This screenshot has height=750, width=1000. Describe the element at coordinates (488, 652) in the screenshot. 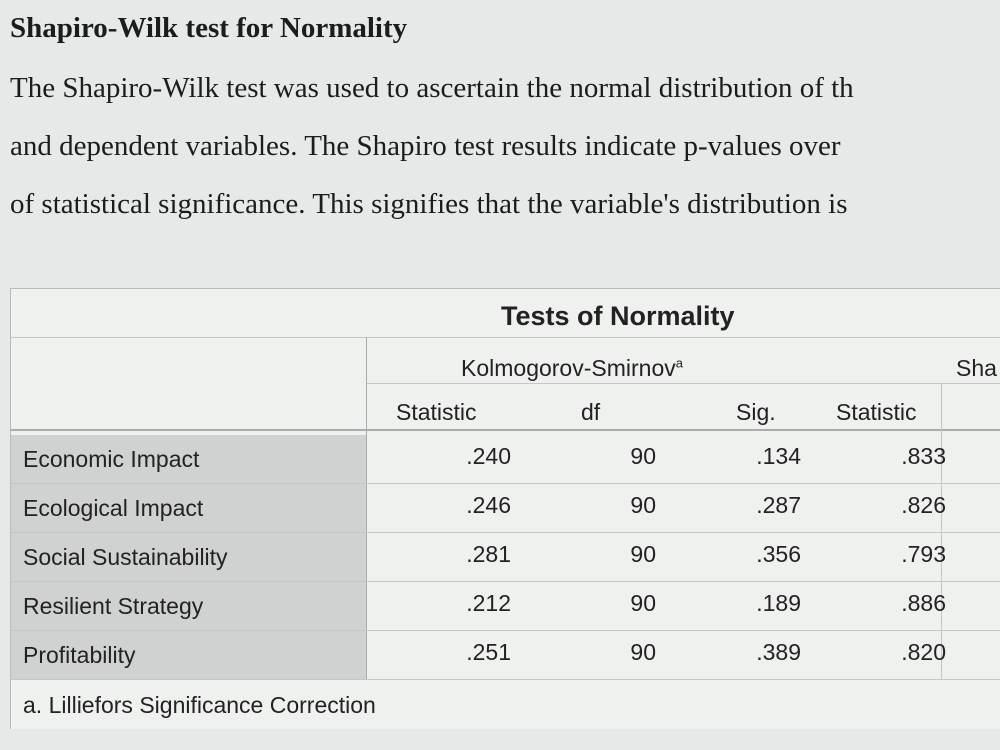

I see `table-cell: .251` at that location.